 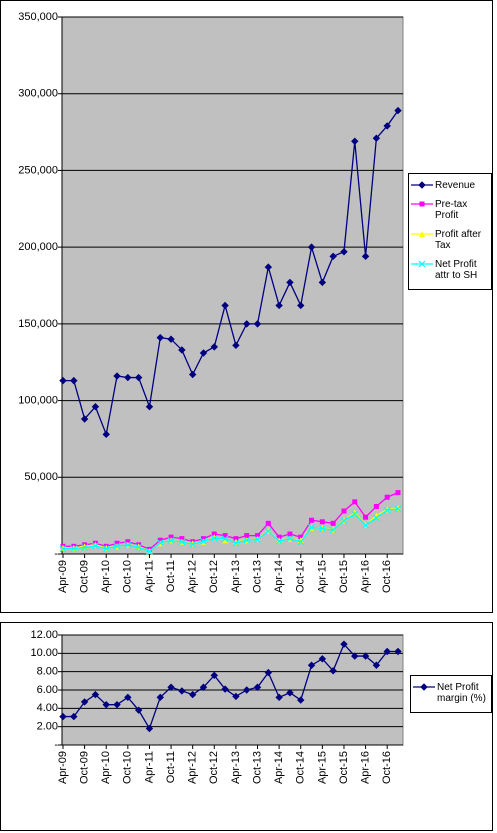 What do you see at coordinates (38, 400) in the screenshot?
I see `y-tick-label: 100,000` at bounding box center [38, 400].